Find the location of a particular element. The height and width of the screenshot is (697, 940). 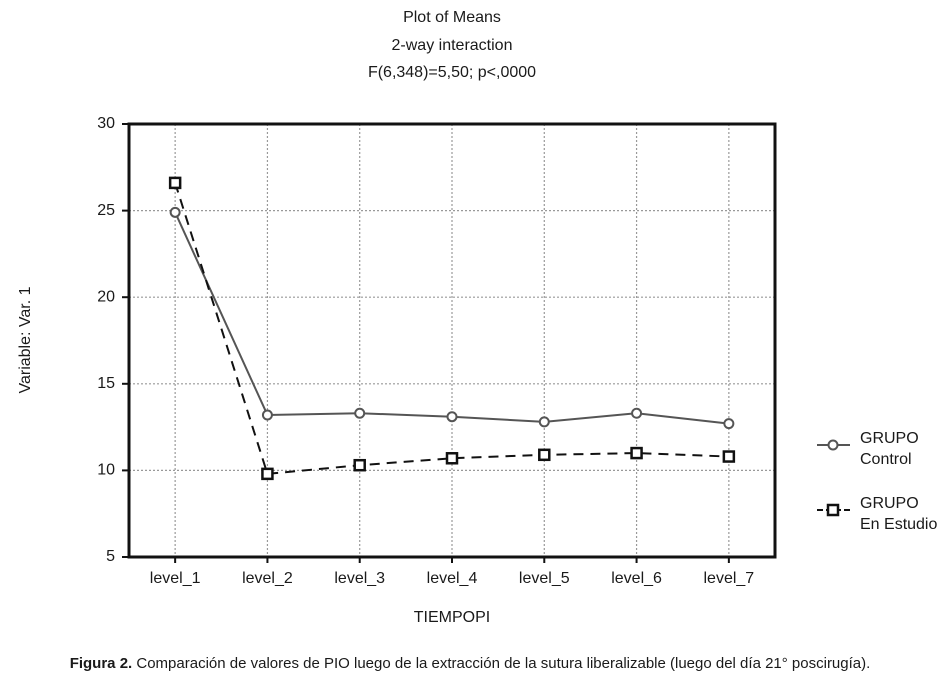

x-tick-label: level_7 is located at coordinates (729, 578).